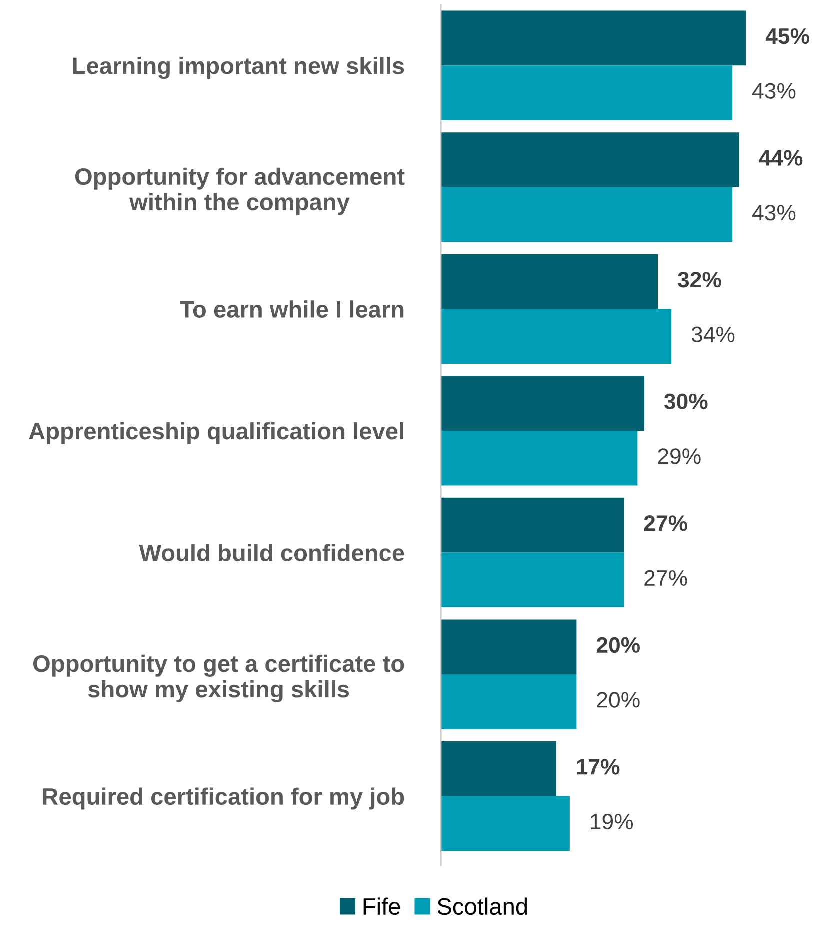 This screenshot has width=820, height=941. Describe the element at coordinates (713, 334) in the screenshot. I see `data-label: 34%` at that location.